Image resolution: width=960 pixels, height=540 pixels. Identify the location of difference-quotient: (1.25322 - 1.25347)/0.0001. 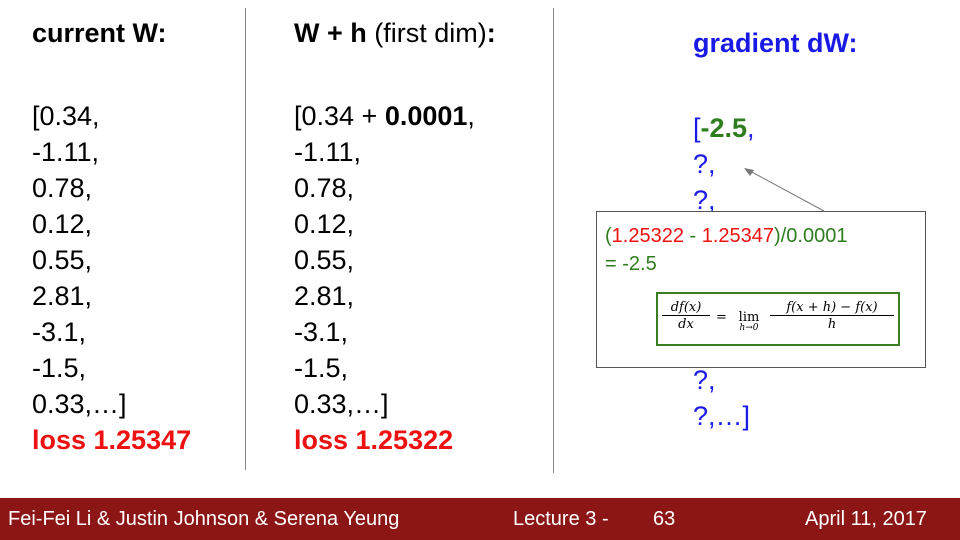
(726, 236).